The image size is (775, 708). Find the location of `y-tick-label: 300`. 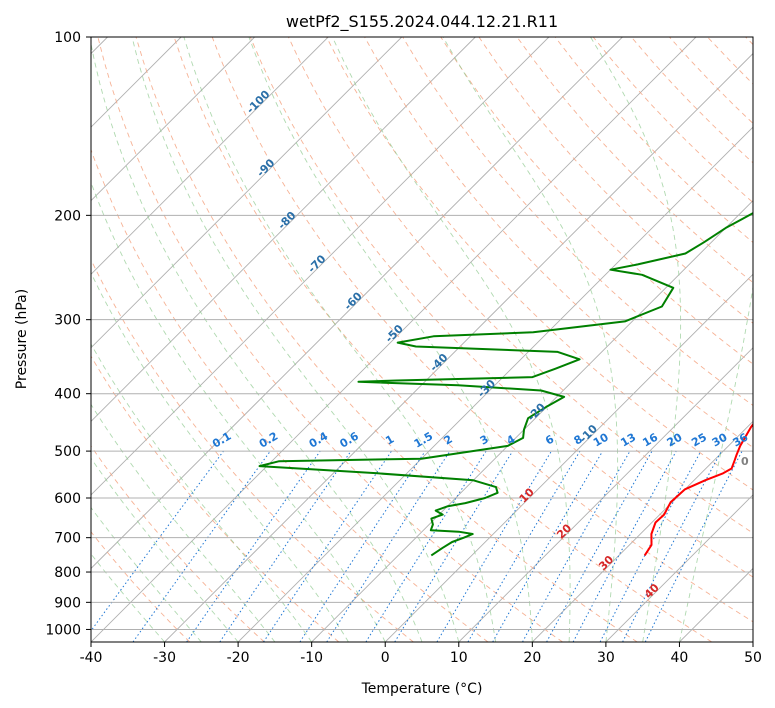

y-tick-label: 300 is located at coordinates (67, 321).